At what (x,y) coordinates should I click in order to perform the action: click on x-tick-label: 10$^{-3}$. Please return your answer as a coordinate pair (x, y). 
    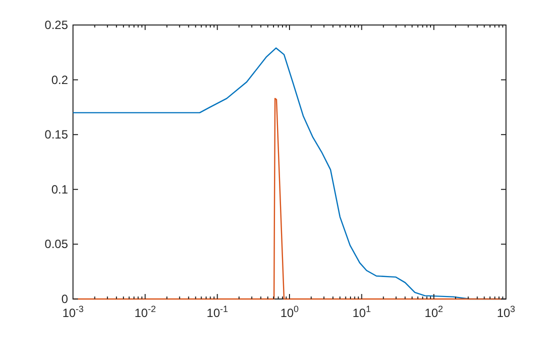
    Looking at the image, I should click on (73, 312).